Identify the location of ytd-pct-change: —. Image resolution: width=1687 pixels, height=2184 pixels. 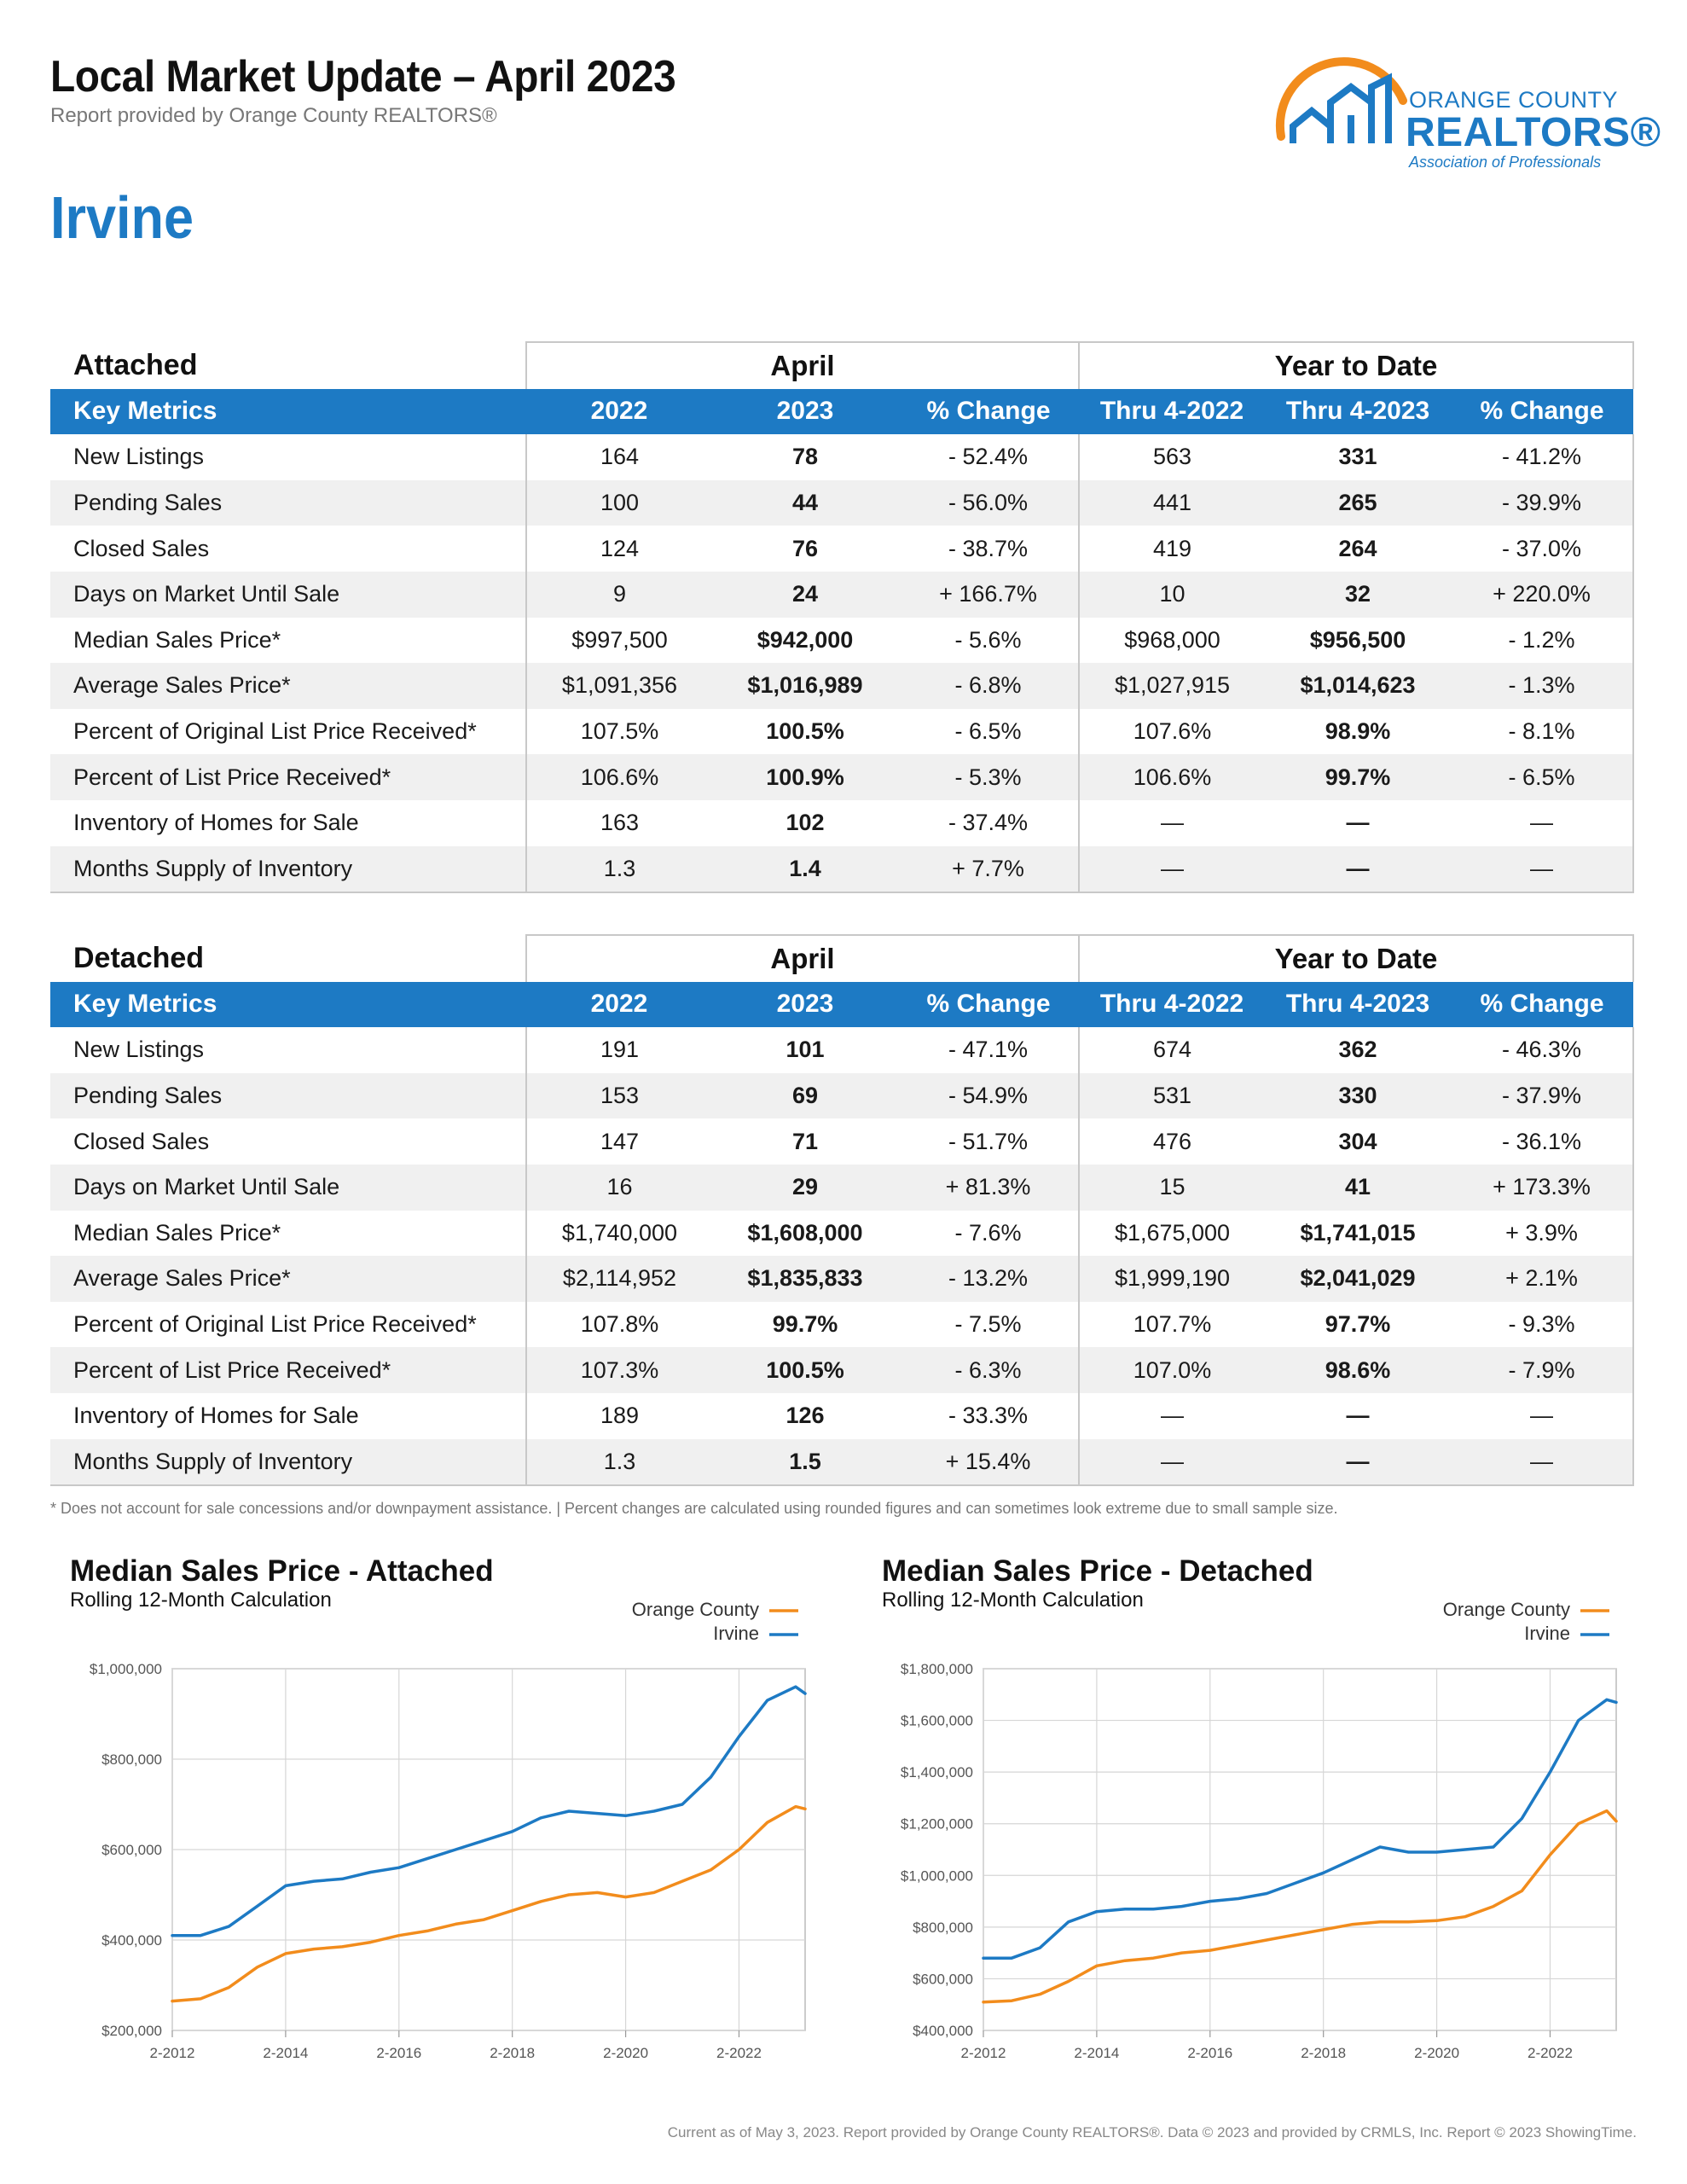
(1543, 1463).